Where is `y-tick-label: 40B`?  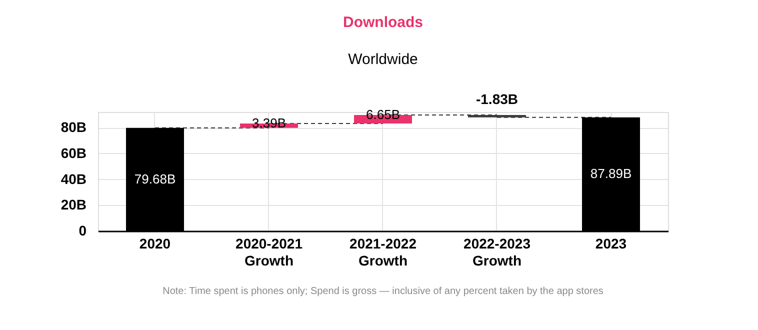
y-tick-label: 40B is located at coordinates (73, 178).